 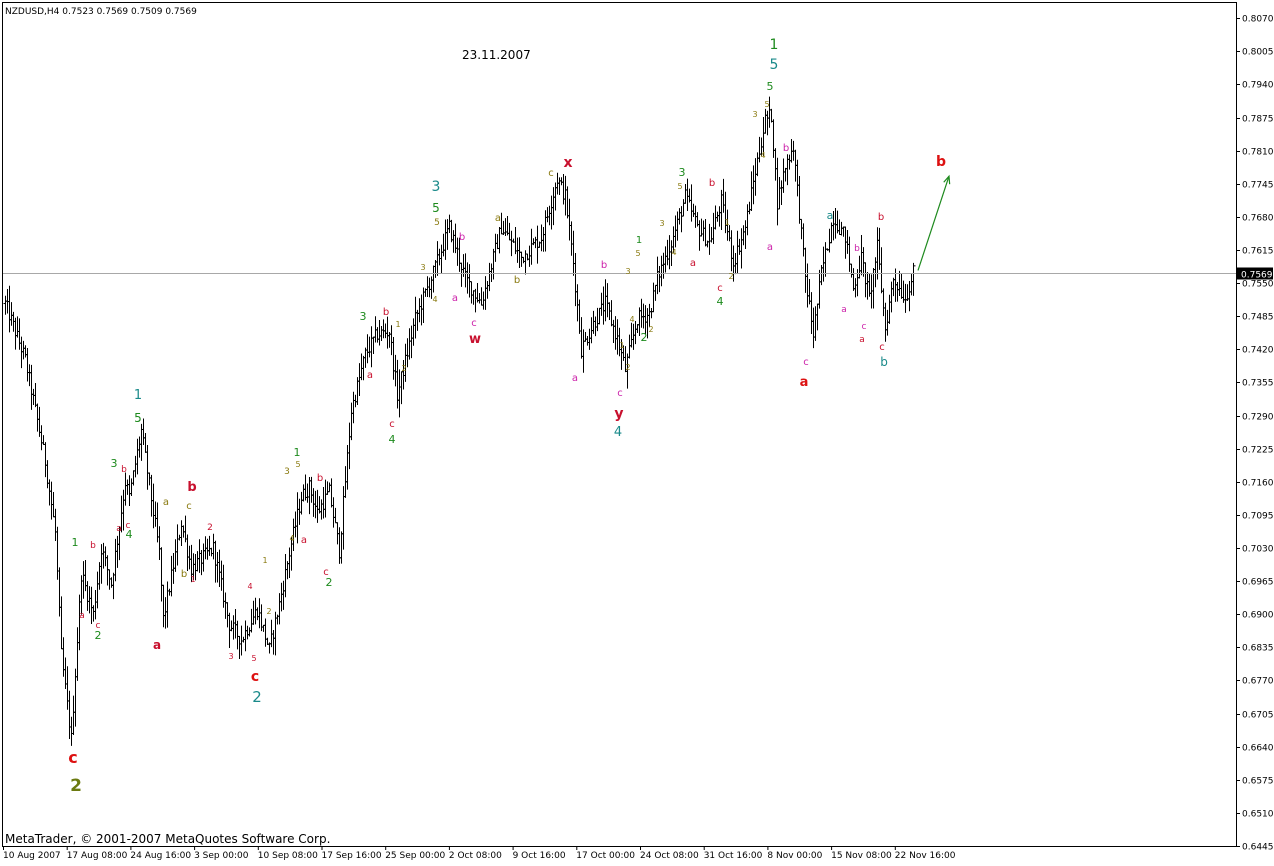 What do you see at coordinates (32, 856) in the screenshot?
I see `x-tick-label: 10 Aug 2007` at bounding box center [32, 856].